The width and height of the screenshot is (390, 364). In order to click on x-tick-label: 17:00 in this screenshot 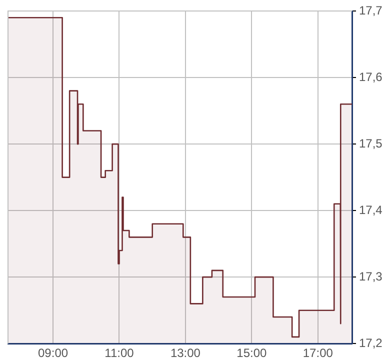, I will do `click(318, 353)`.